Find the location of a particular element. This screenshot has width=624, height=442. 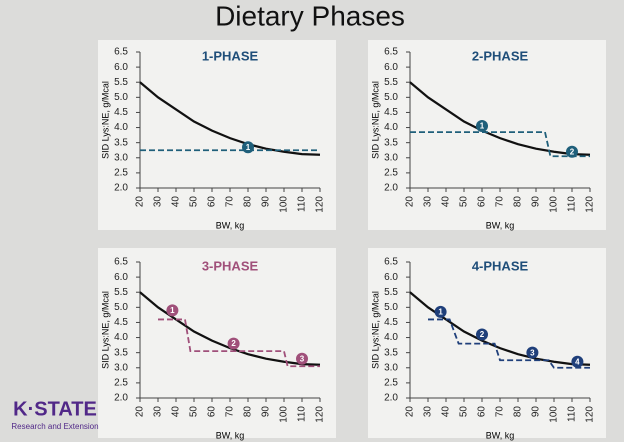

phase-marker-label: 4 is located at coordinates (577, 361).